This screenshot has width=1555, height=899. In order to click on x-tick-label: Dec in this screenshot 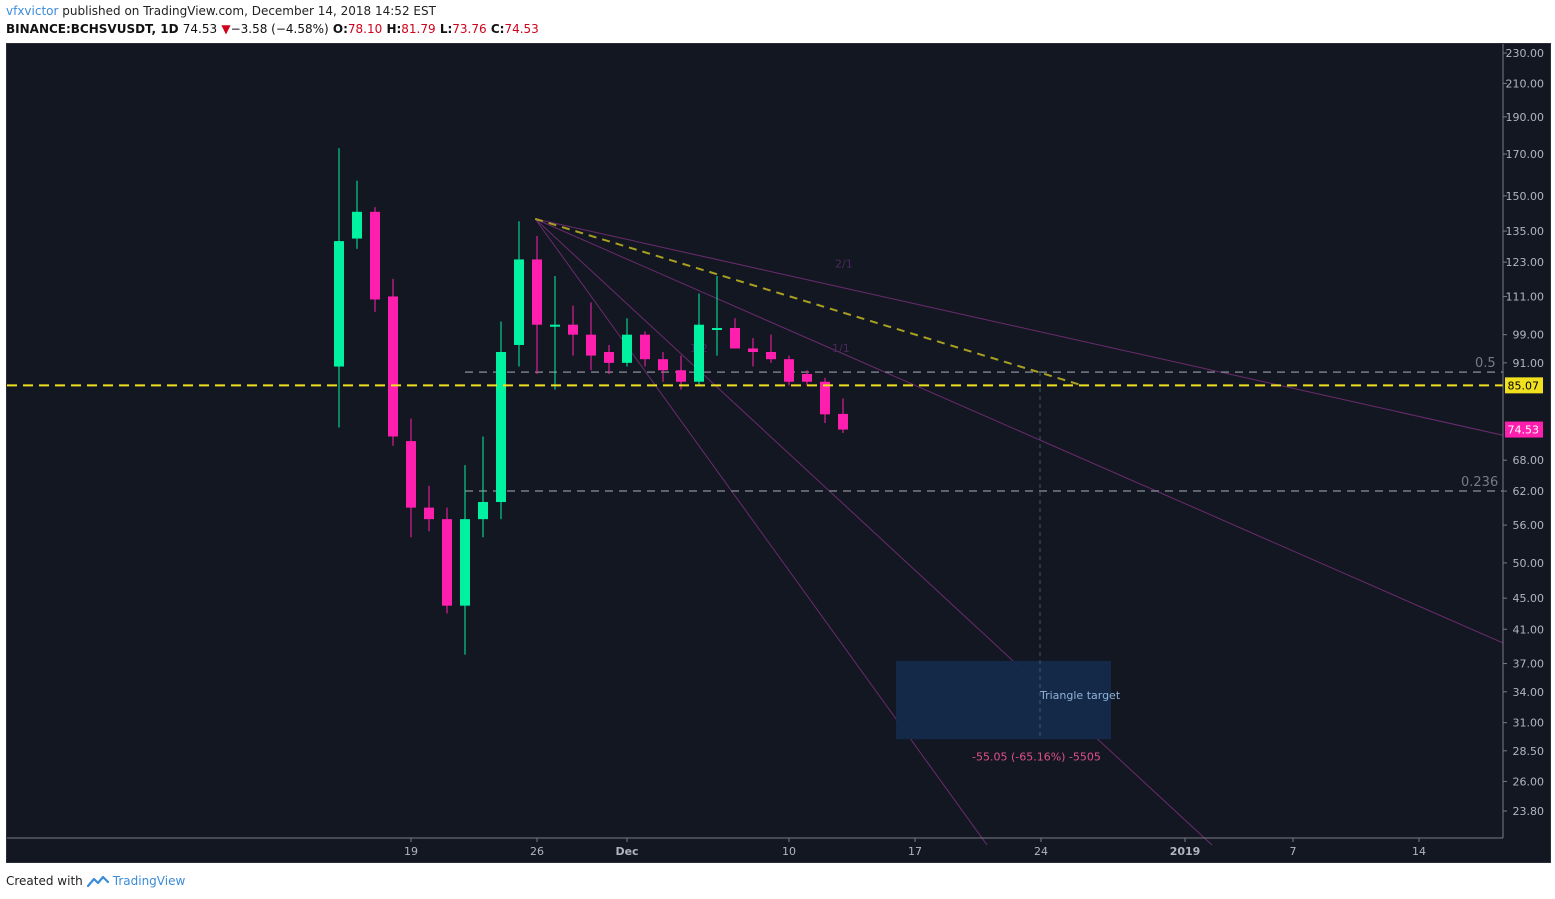, I will do `click(626, 851)`.